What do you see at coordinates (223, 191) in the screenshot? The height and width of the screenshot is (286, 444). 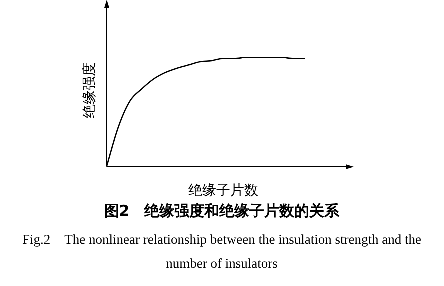 I see `x-axis-title: 绝缘子片数` at bounding box center [223, 191].